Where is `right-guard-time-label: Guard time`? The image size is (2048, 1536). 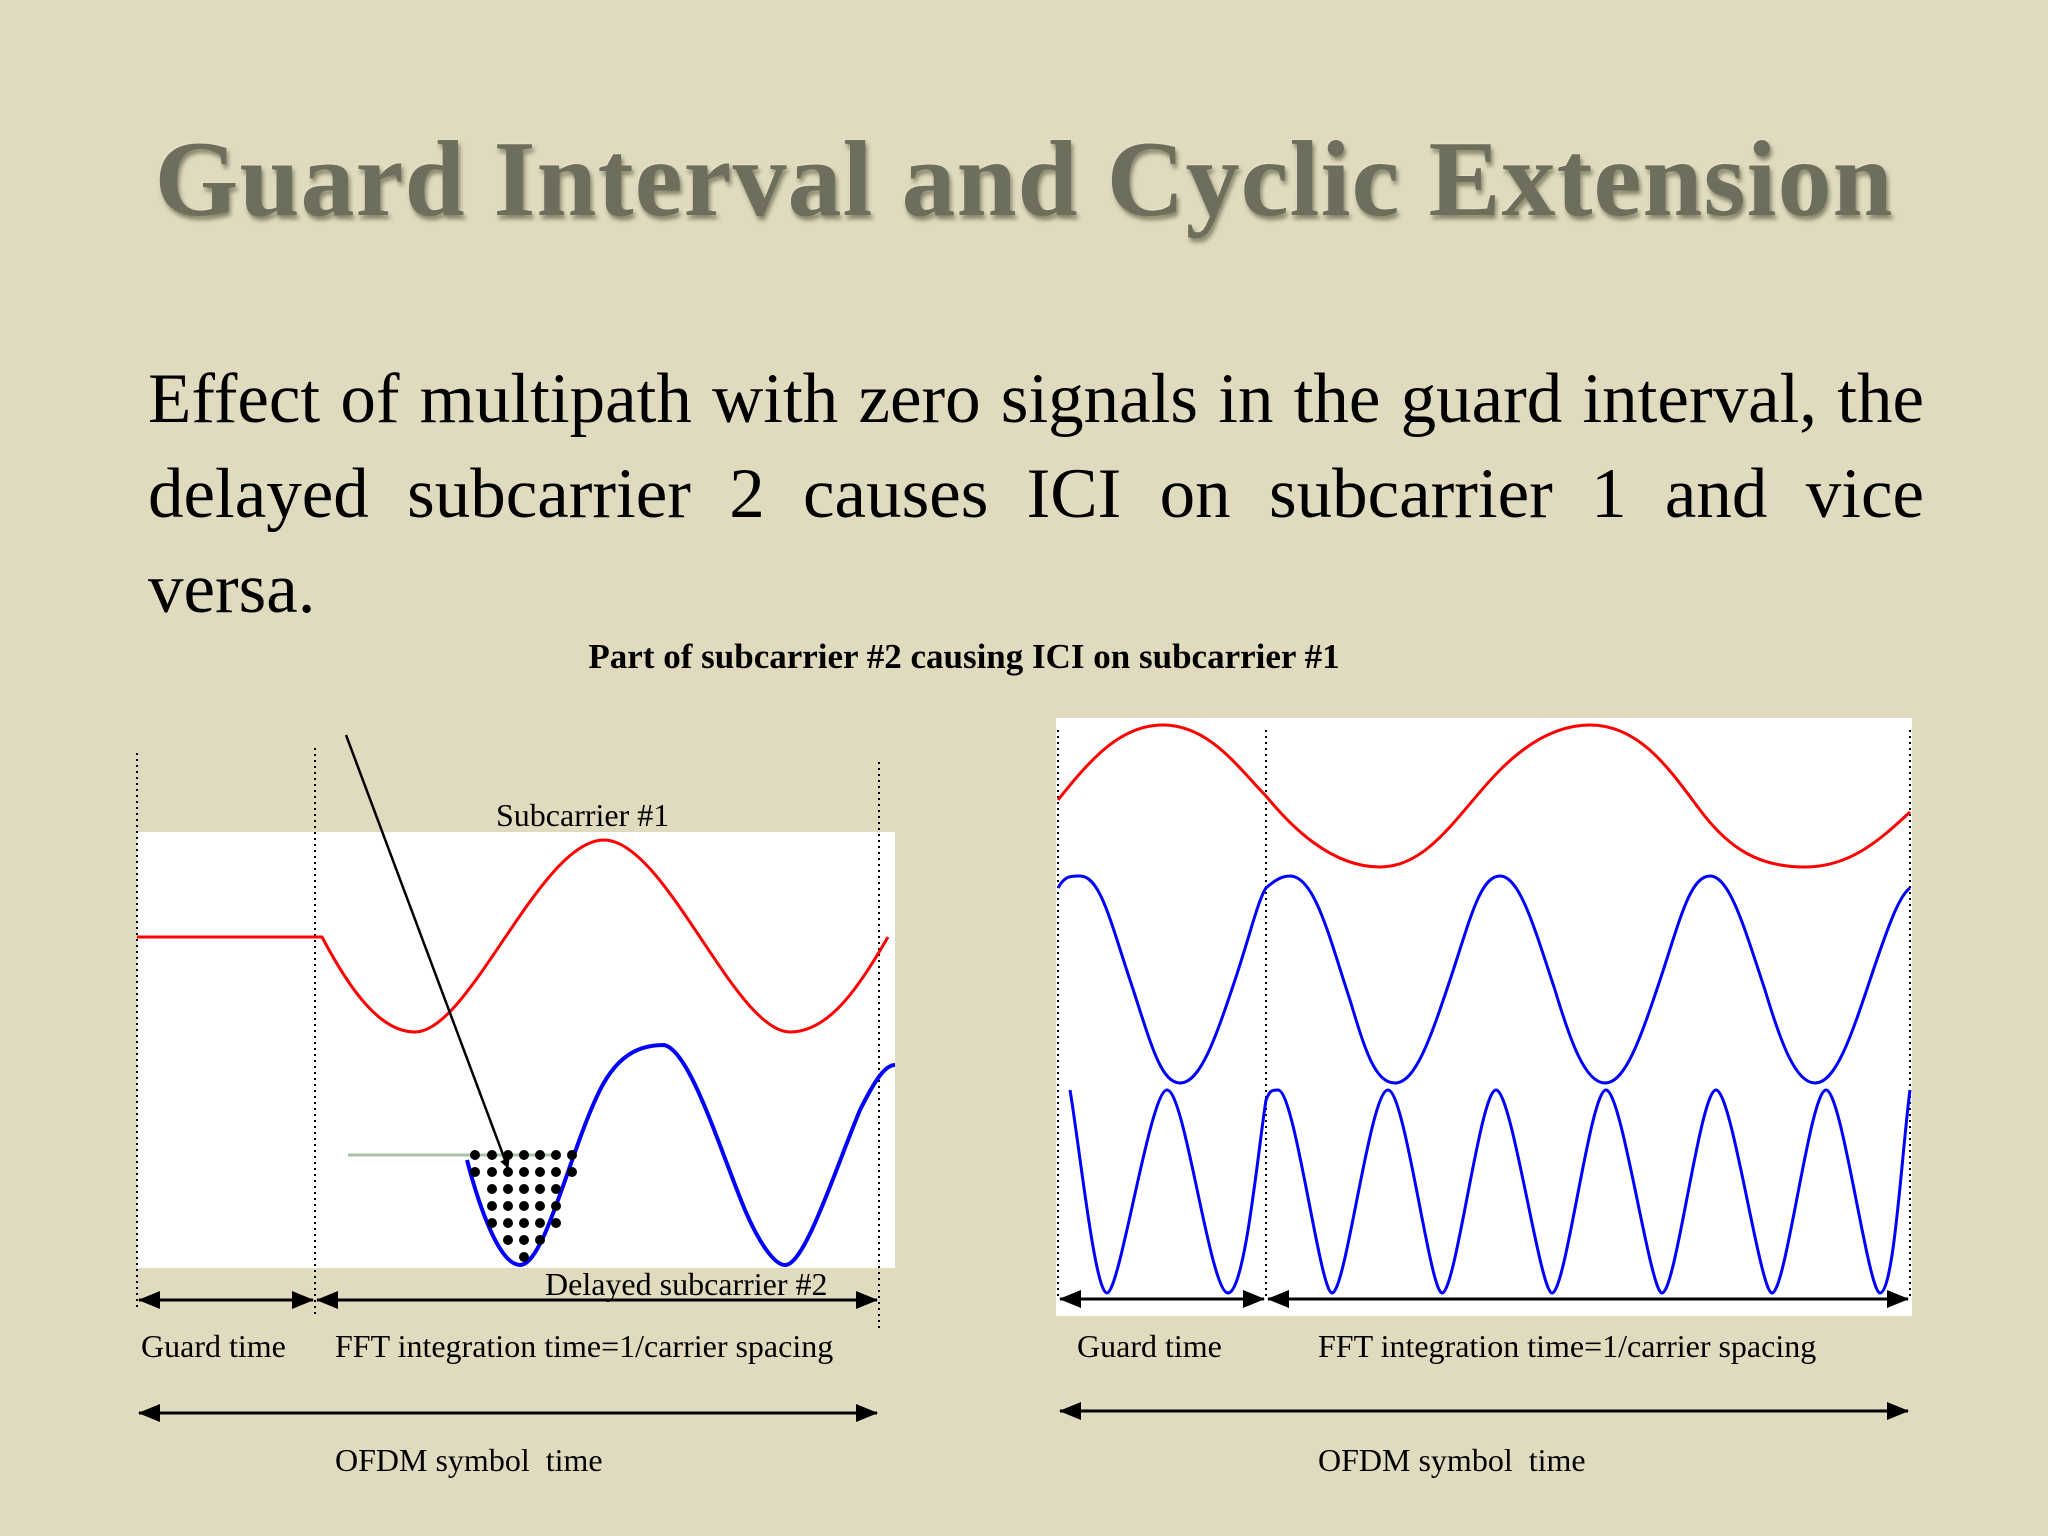 right-guard-time-label: Guard time is located at coordinates (1149, 1346).